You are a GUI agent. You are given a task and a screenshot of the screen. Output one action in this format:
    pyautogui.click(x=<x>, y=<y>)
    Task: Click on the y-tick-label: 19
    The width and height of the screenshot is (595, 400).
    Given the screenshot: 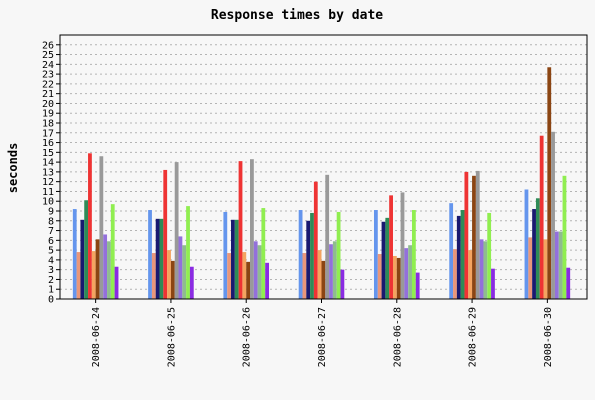 What is the action you would take?
    pyautogui.click(x=48, y=114)
    